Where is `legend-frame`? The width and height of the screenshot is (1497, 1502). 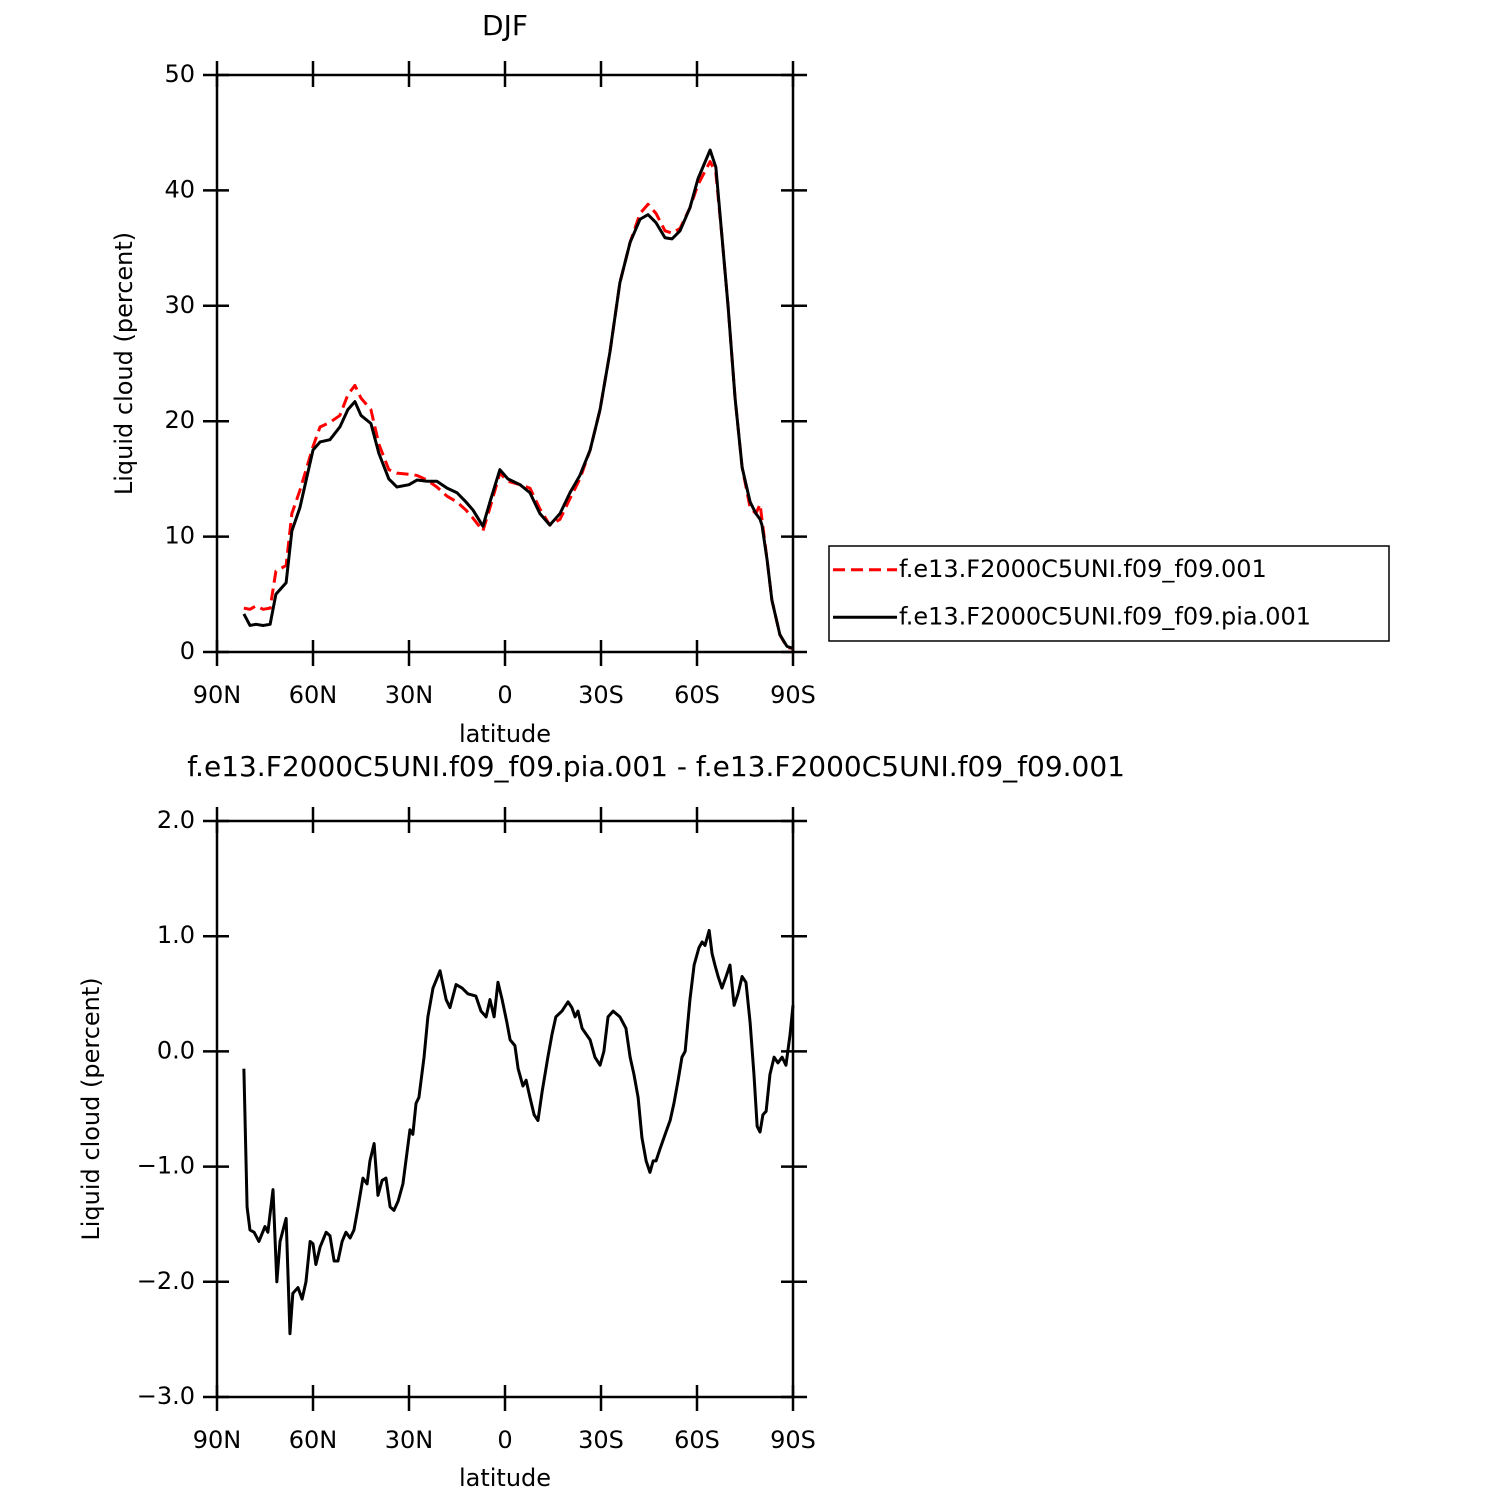 legend-frame is located at coordinates (1109, 593).